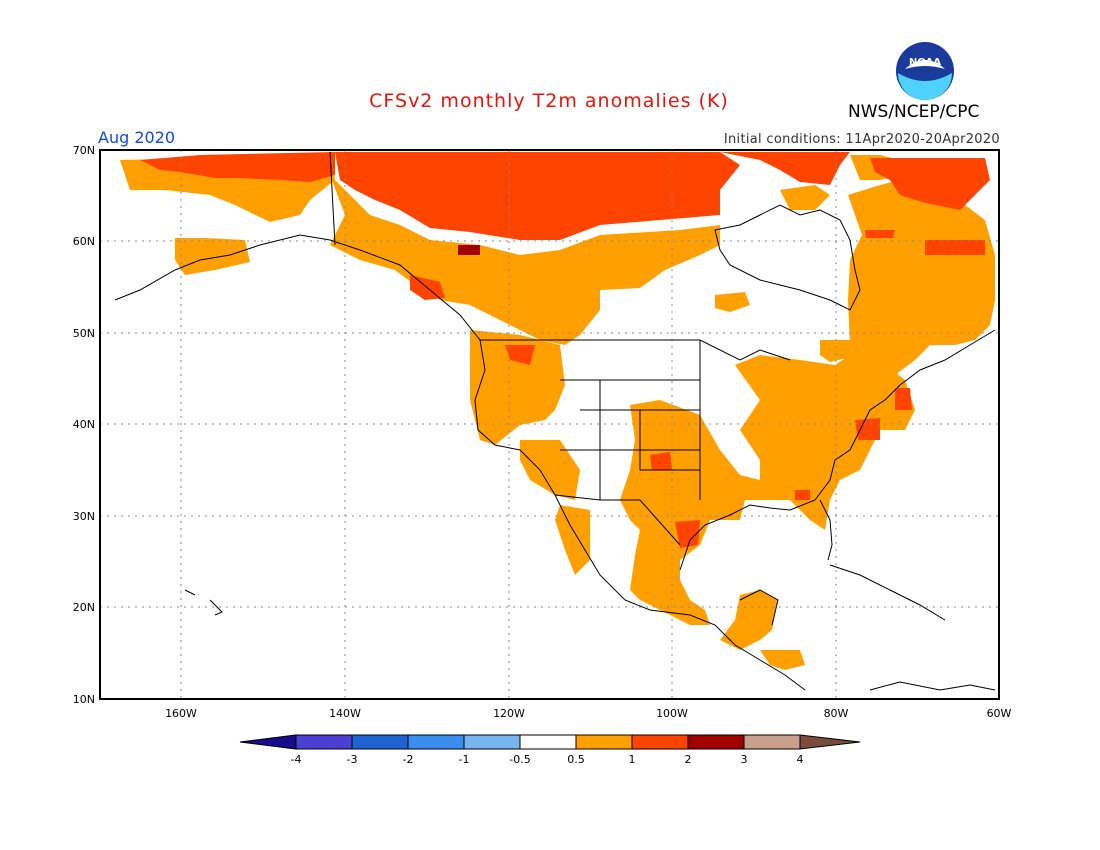 Image resolution: width=1100 pixels, height=850 pixels. Describe the element at coordinates (181, 713) in the screenshot. I see `lon-label-160w: 160W` at that location.